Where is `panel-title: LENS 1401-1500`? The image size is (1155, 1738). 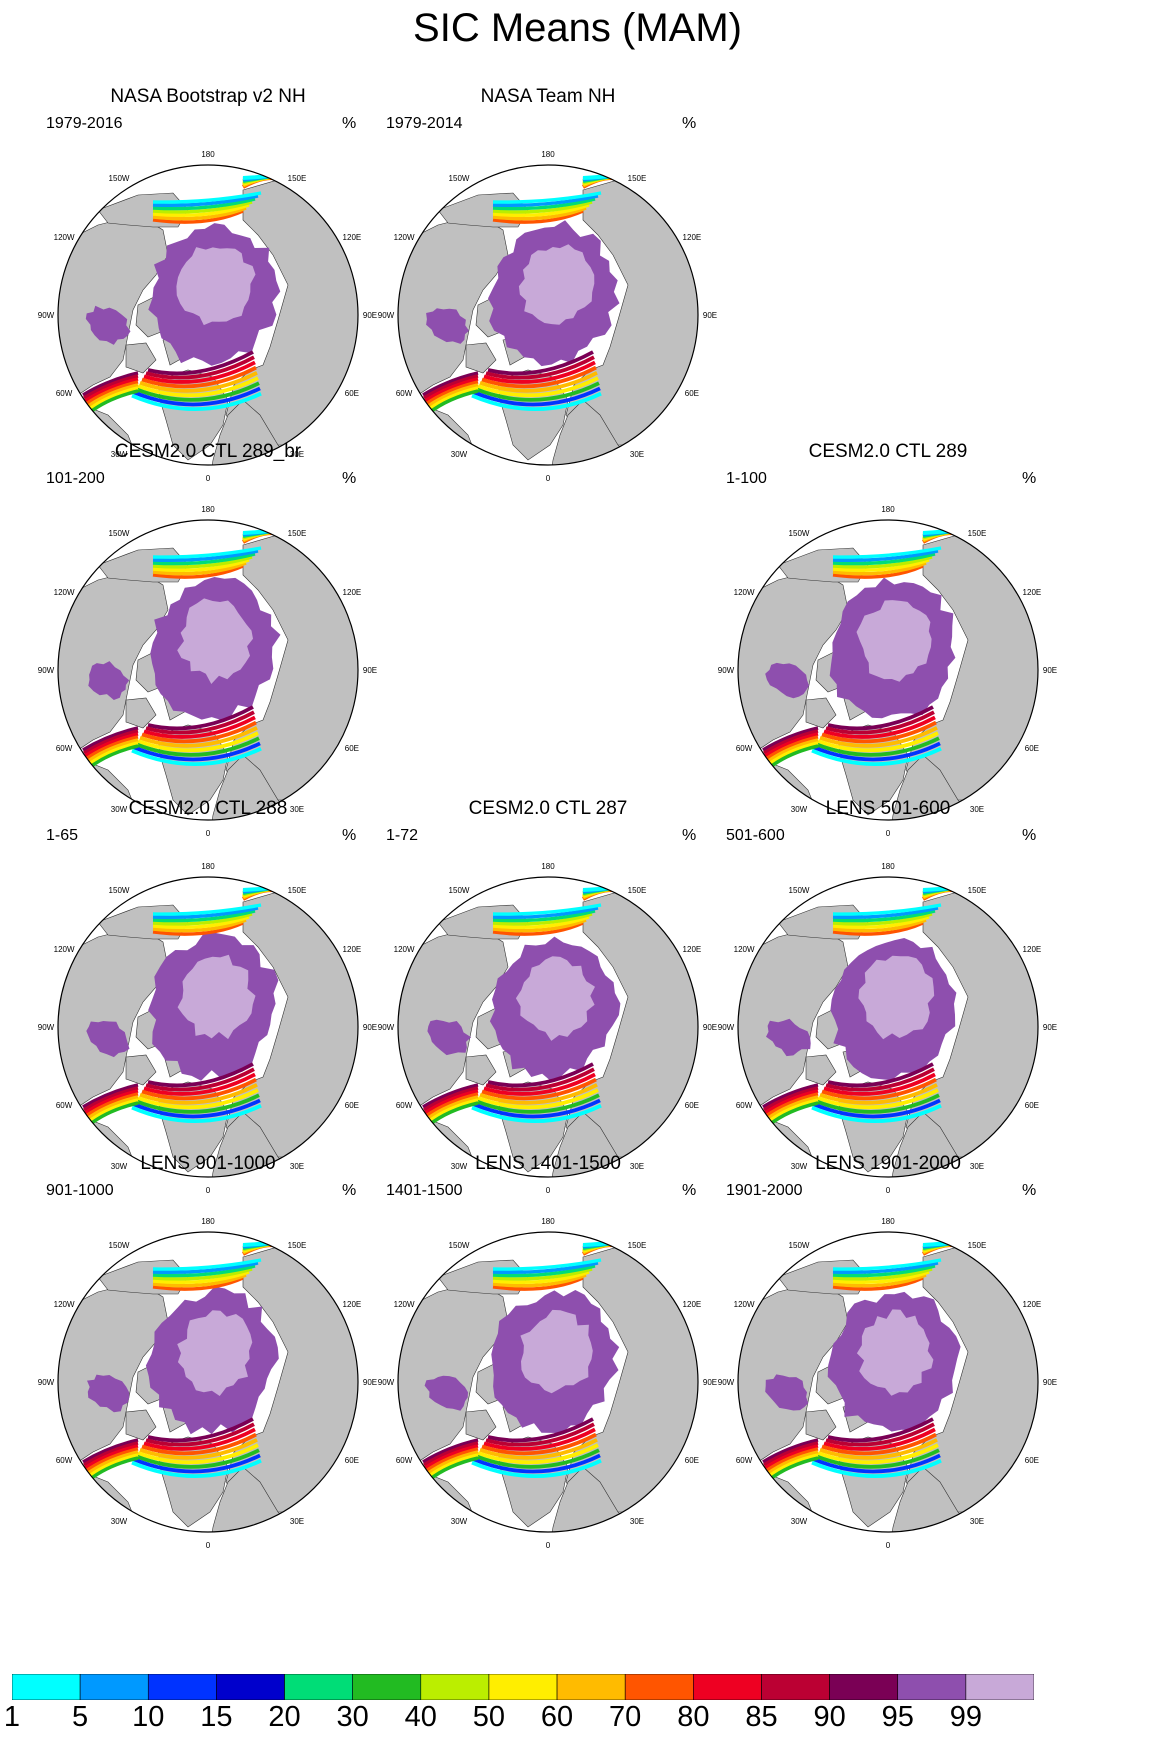 panel-title: LENS 1401-1500 is located at coordinates (548, 1163).